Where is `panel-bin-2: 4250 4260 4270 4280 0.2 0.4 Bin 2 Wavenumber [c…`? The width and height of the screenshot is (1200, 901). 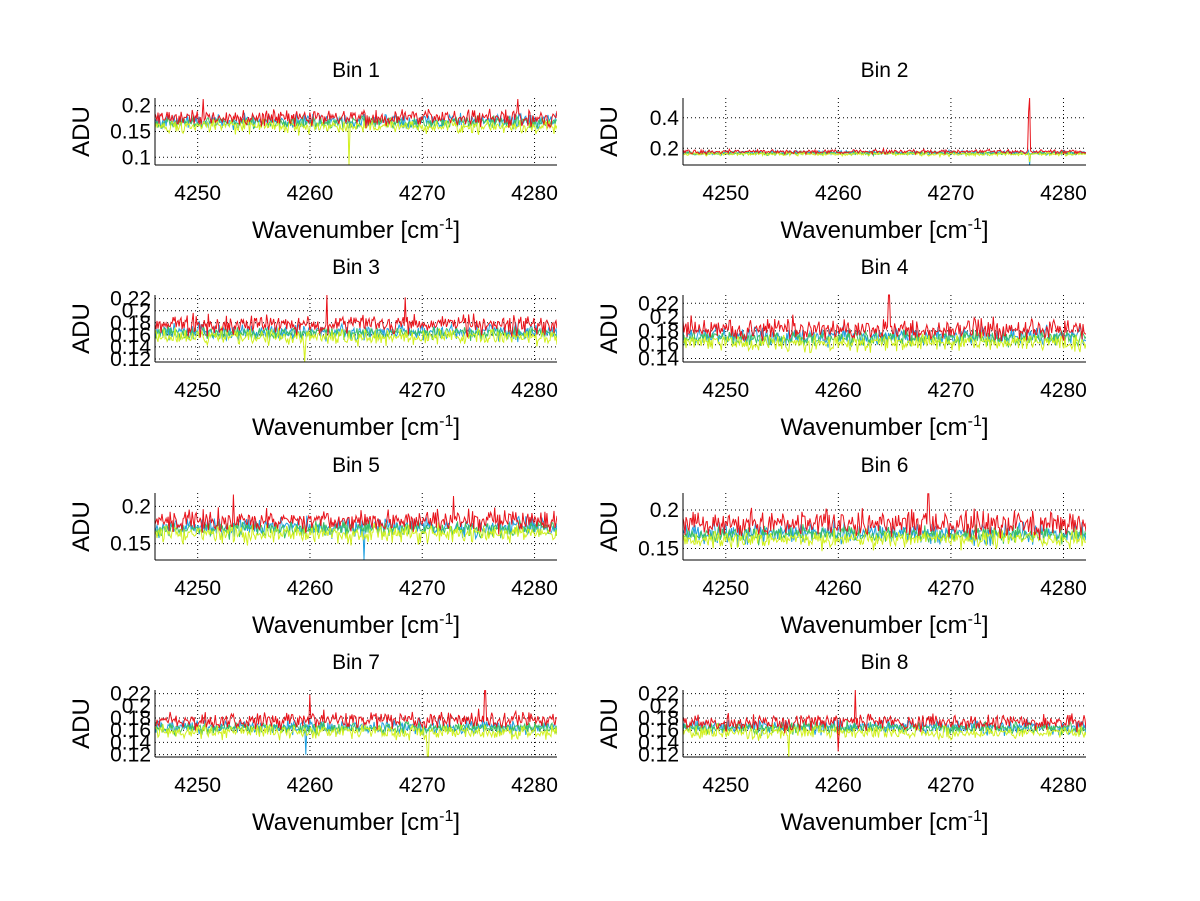
panel-bin-2: 4250 4260 4270 4280 0.2 0.4 Bin 2 Wavenumber [c… is located at coordinates (841, 151).